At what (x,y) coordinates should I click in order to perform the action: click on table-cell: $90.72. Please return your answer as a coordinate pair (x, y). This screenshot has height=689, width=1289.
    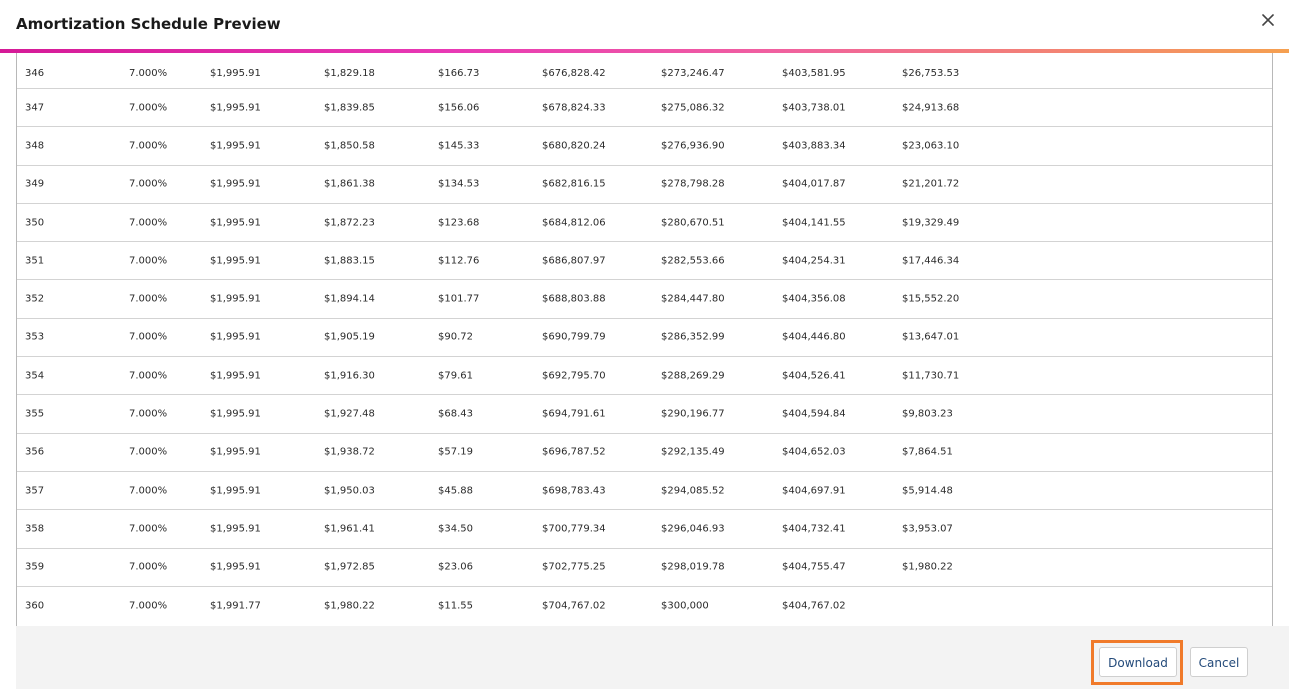
    Looking at the image, I should click on (455, 337).